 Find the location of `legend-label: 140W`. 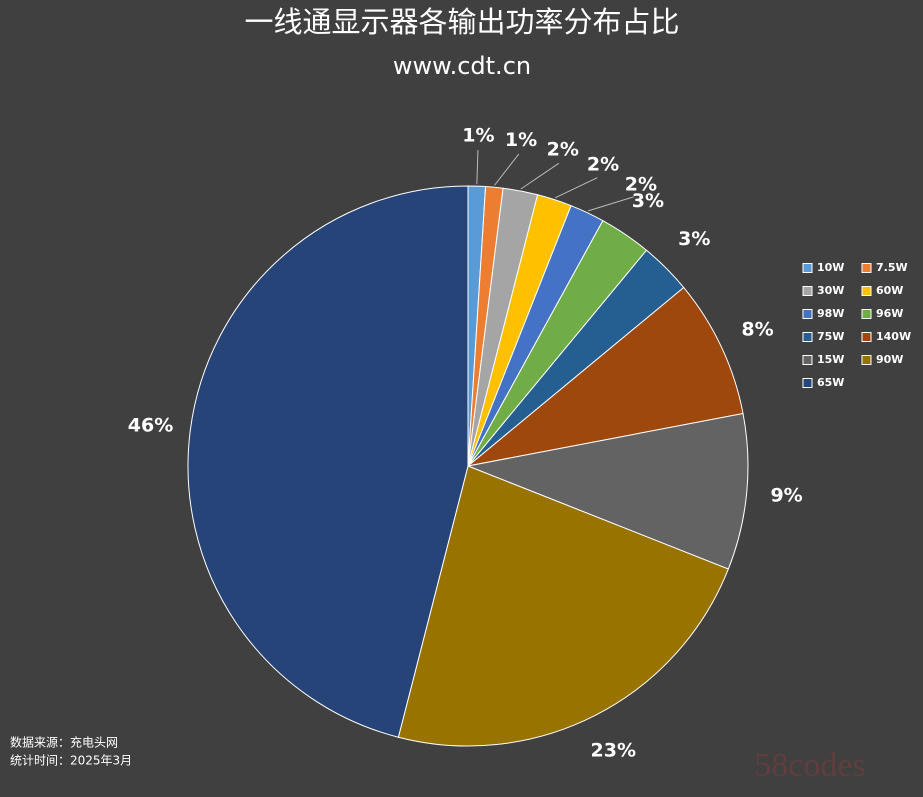

legend-label: 140W is located at coordinates (893, 336).